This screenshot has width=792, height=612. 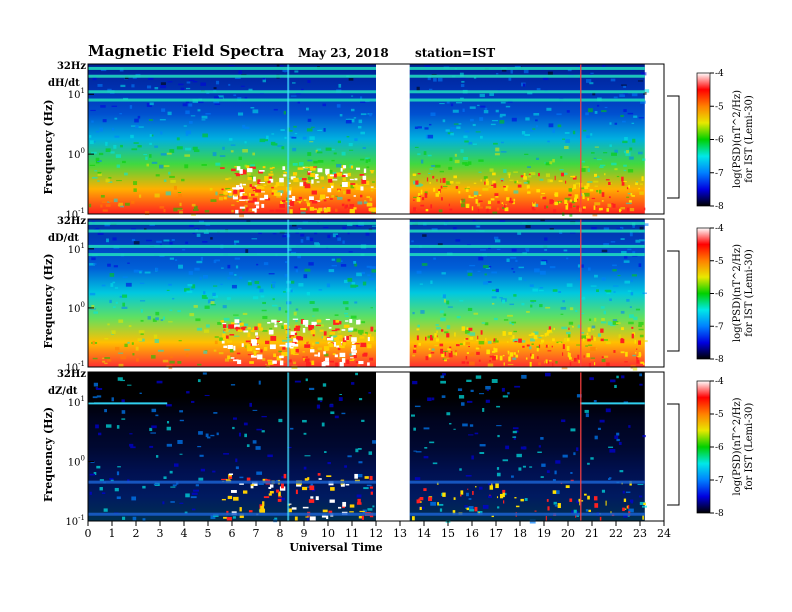 I want to click on component-label: dD/dt, so click(x=63, y=238).